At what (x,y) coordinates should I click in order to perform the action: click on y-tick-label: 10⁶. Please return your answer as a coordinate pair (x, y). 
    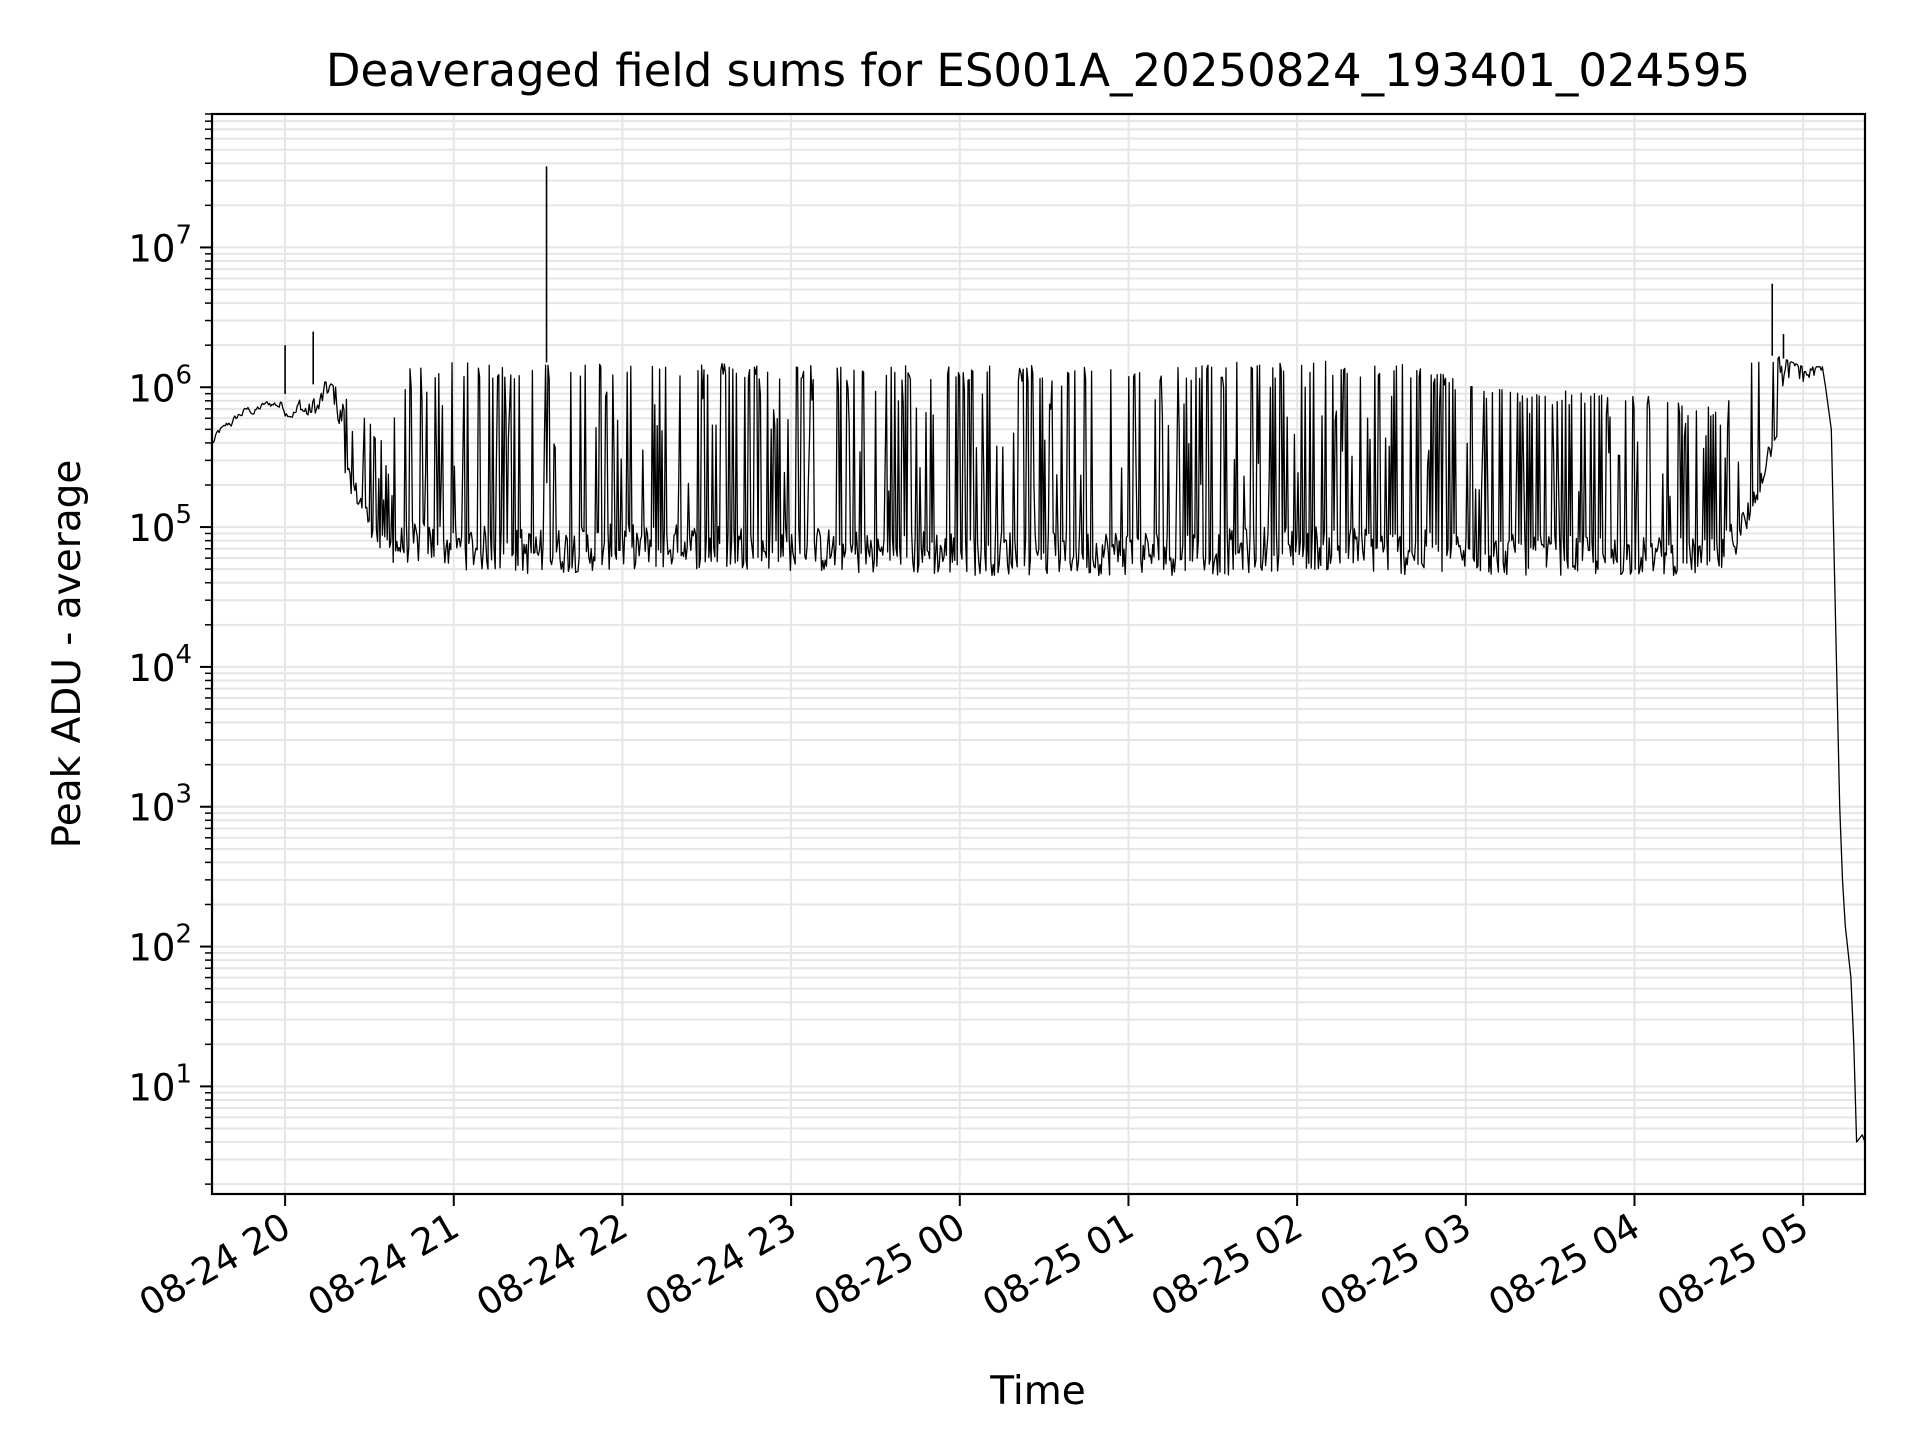
    Looking at the image, I should click on (160, 385).